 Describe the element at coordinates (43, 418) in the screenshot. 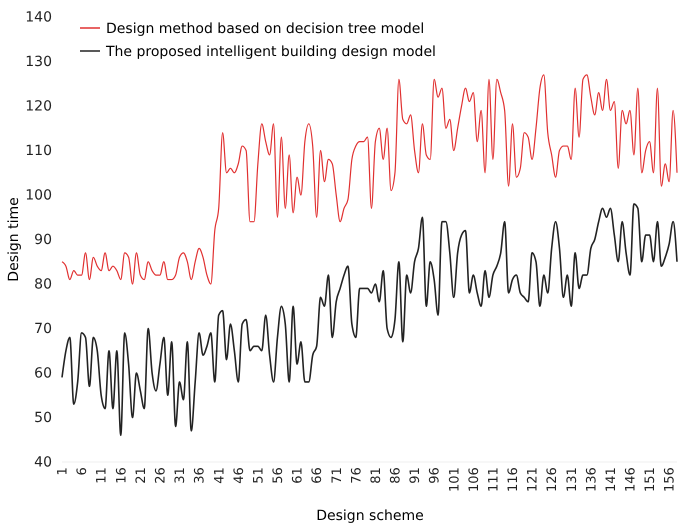

I see `y-tick-label: 50` at that location.